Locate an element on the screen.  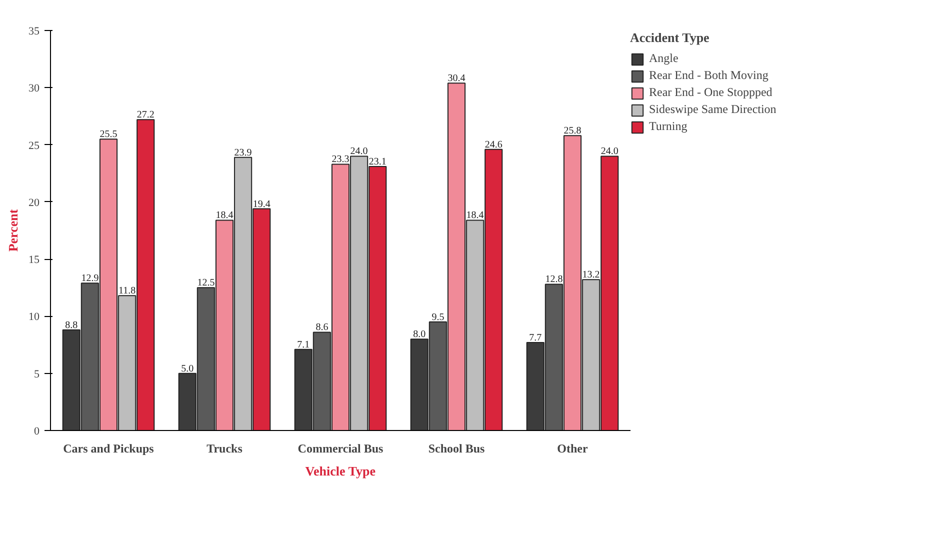
data-label: 30.4 is located at coordinates (457, 78).